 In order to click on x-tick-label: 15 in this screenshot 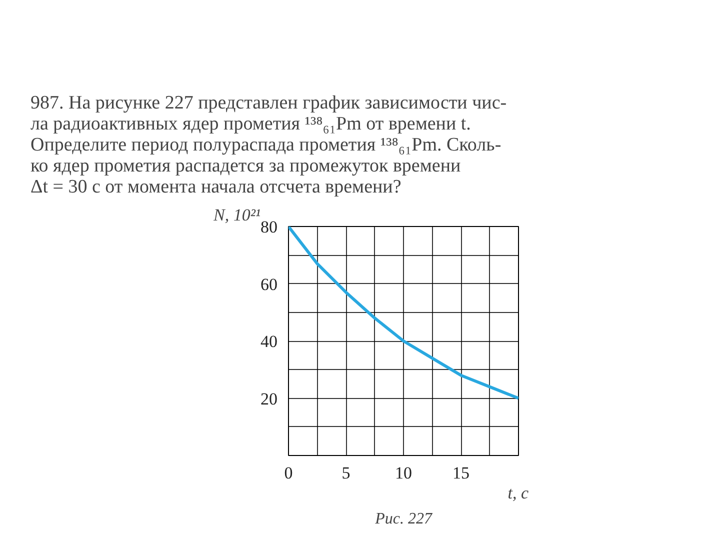, I will do `click(461, 473)`.